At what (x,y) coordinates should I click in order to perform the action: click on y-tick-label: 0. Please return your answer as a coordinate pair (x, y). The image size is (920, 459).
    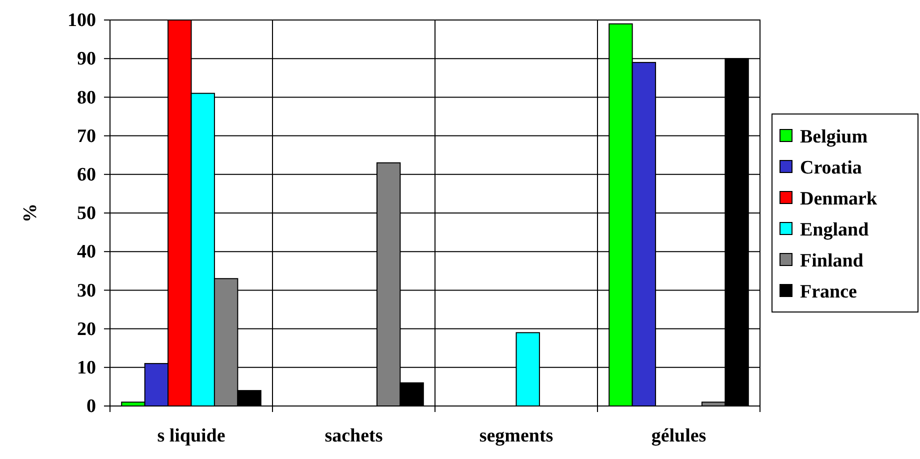
    Looking at the image, I should click on (91, 407).